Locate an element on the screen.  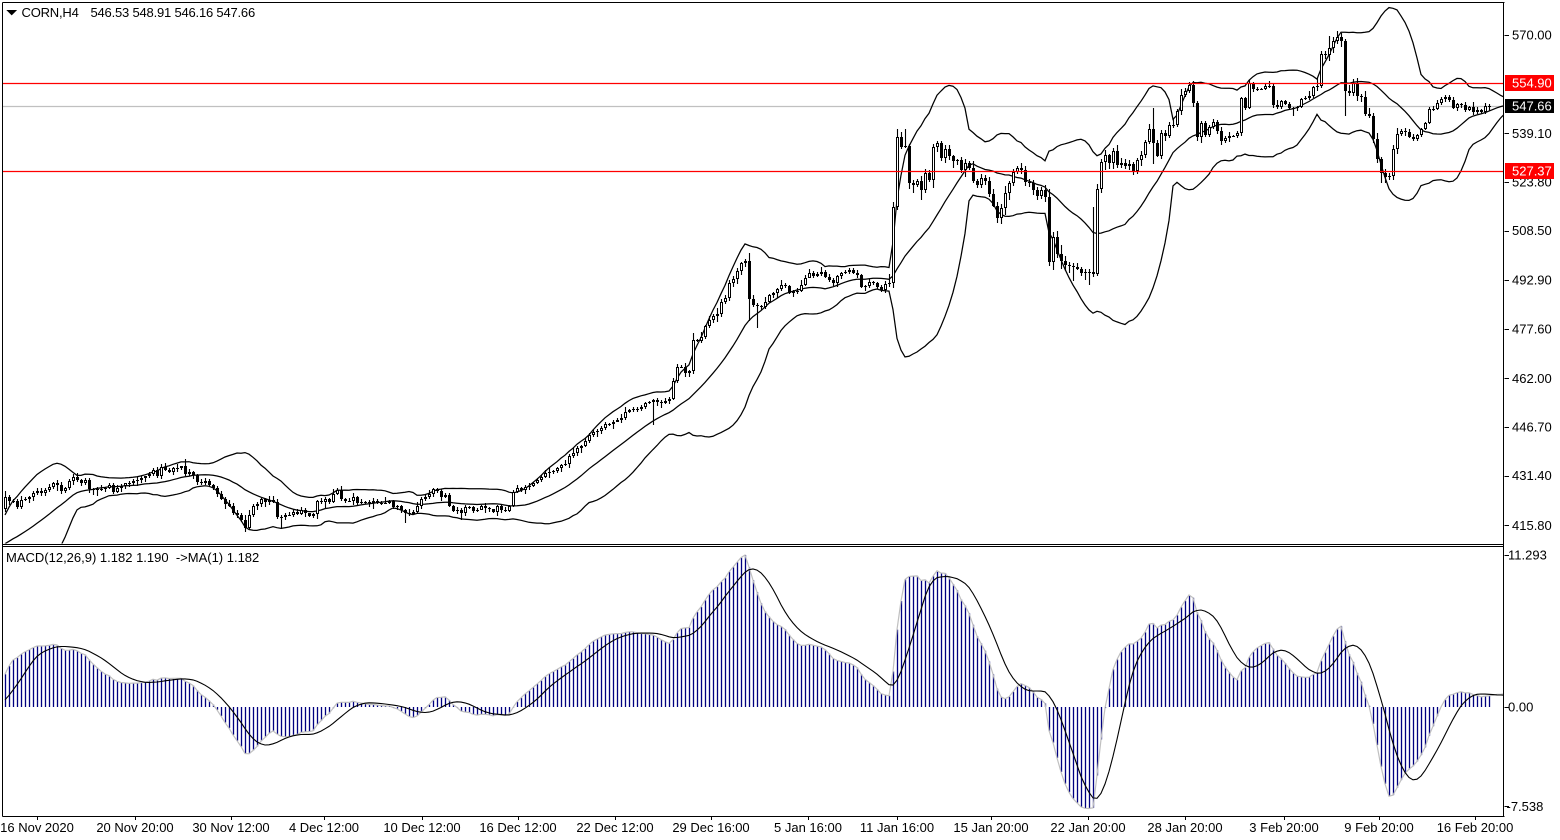
svg-text: 554.90 is located at coordinates (1532, 83).